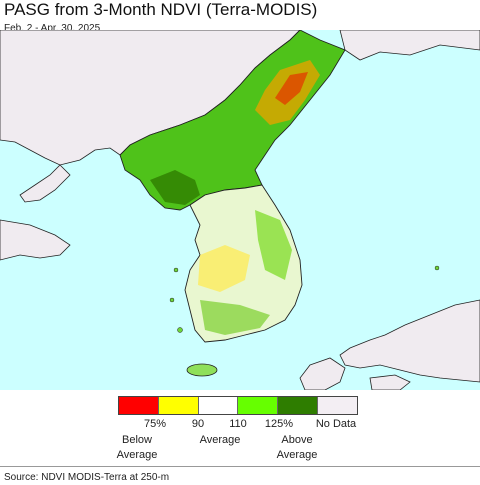  What do you see at coordinates (337, 405) in the screenshot?
I see `no-data-swatch` at bounding box center [337, 405].